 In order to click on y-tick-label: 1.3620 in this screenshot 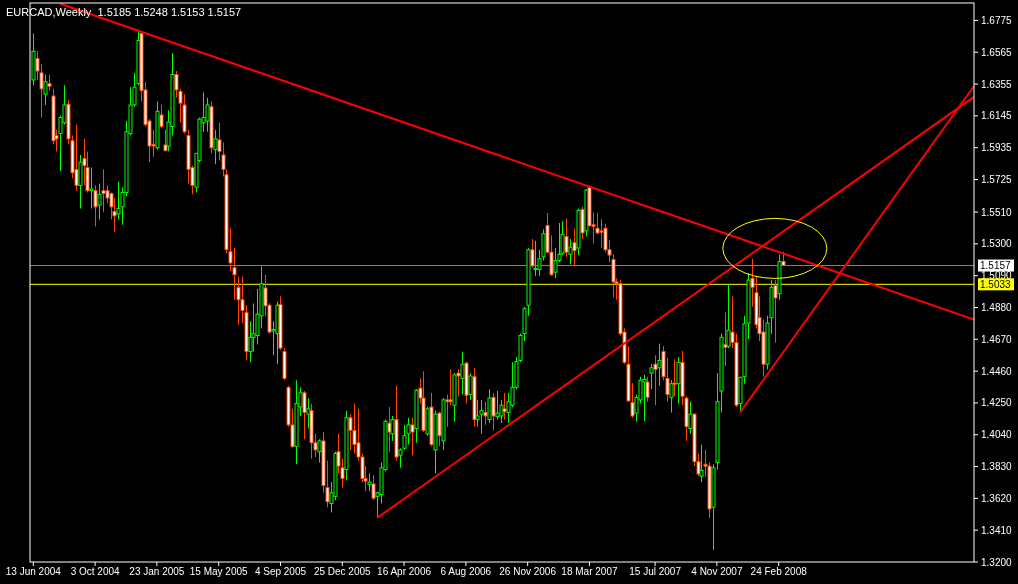, I will do `click(997, 498)`.